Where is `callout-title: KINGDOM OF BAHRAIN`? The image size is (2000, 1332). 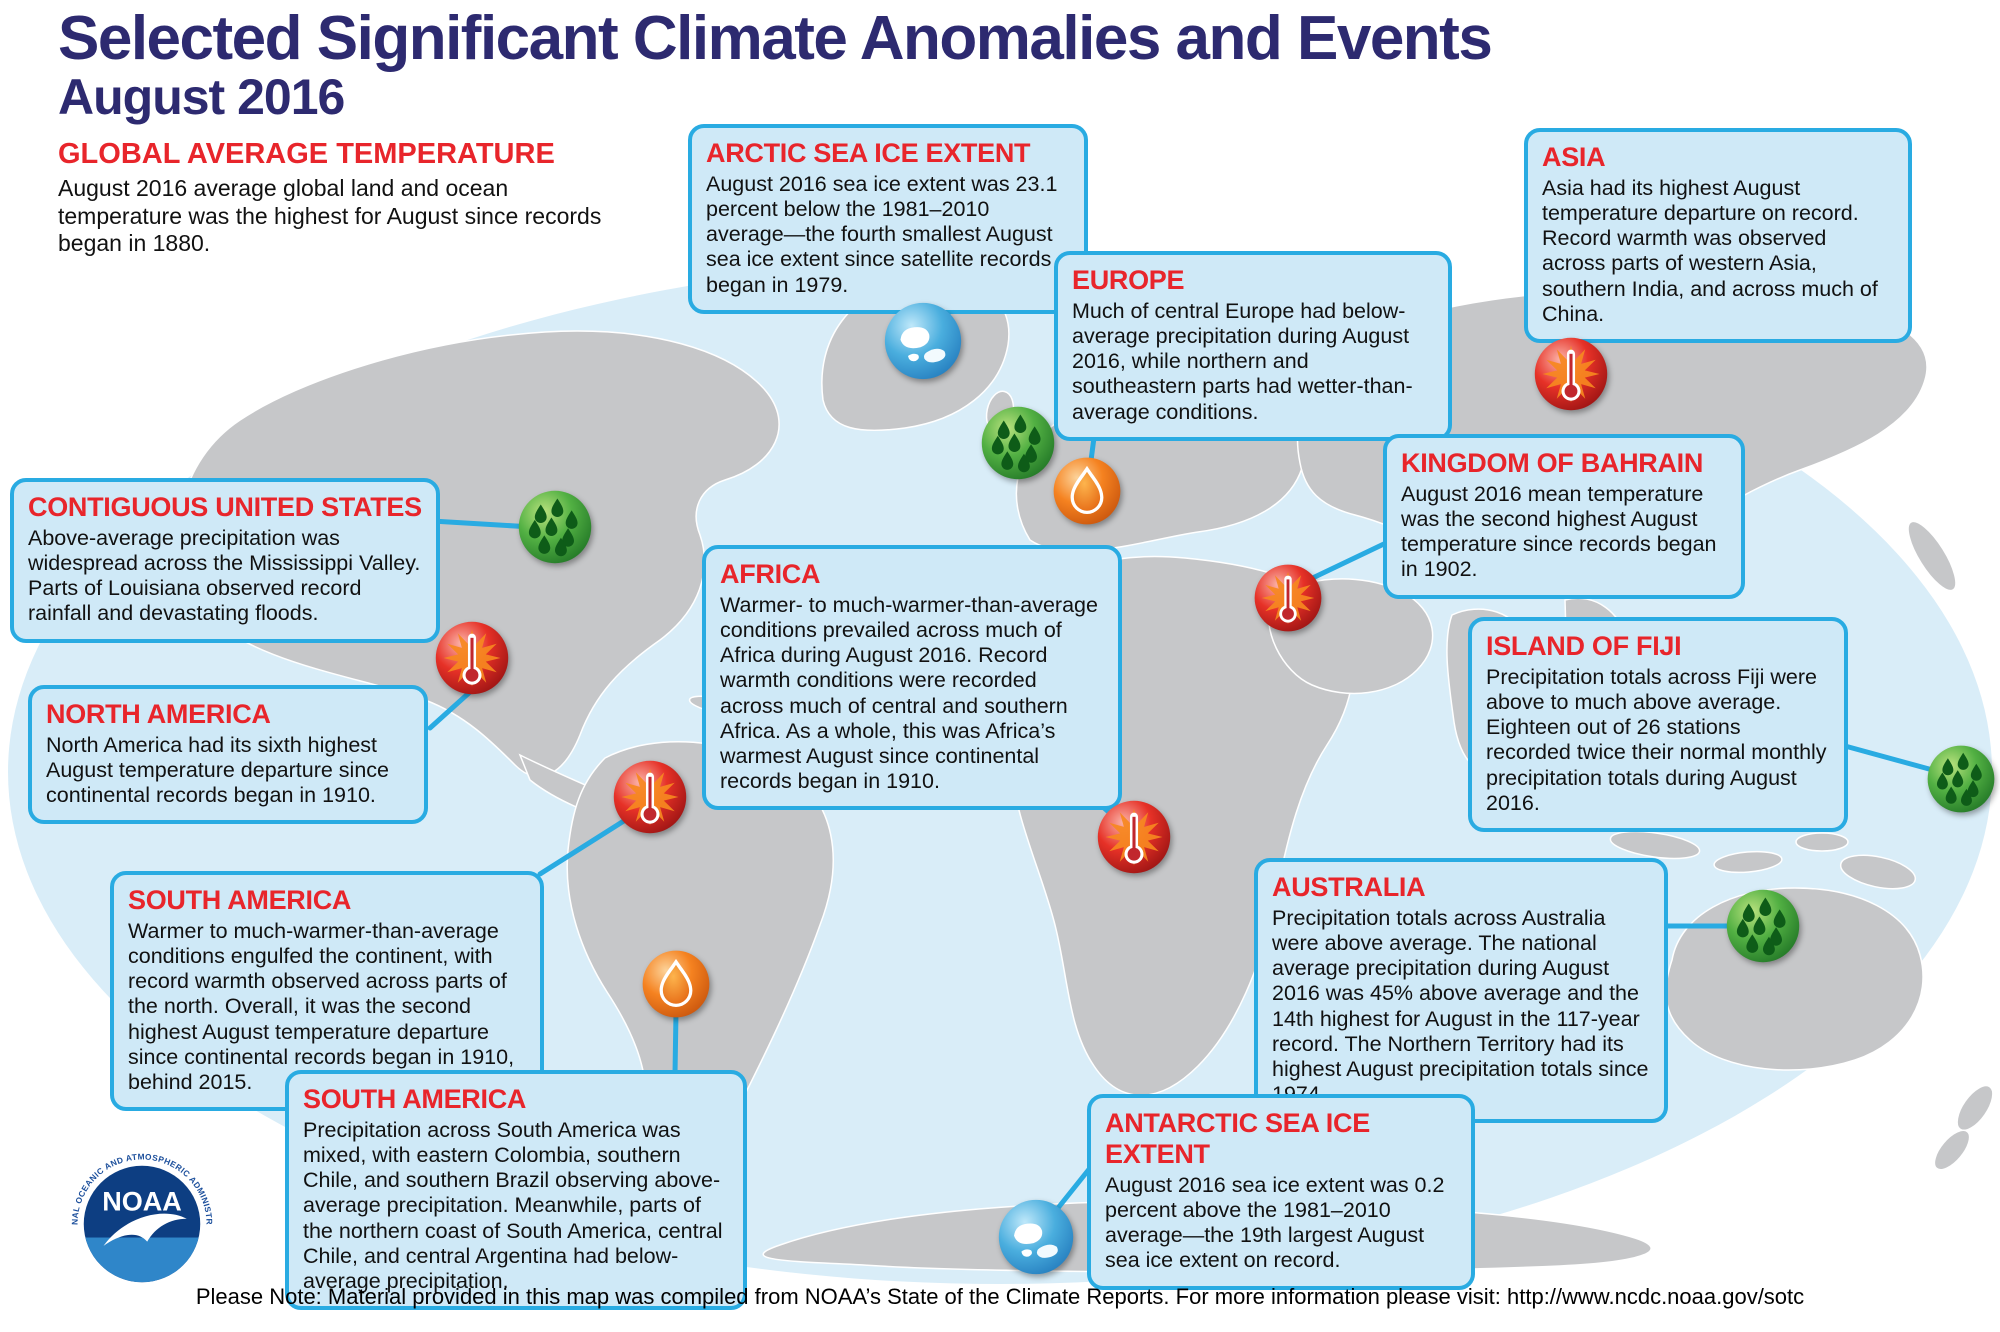
callout-title: KINGDOM OF BAHRAIN is located at coordinates (1552, 463).